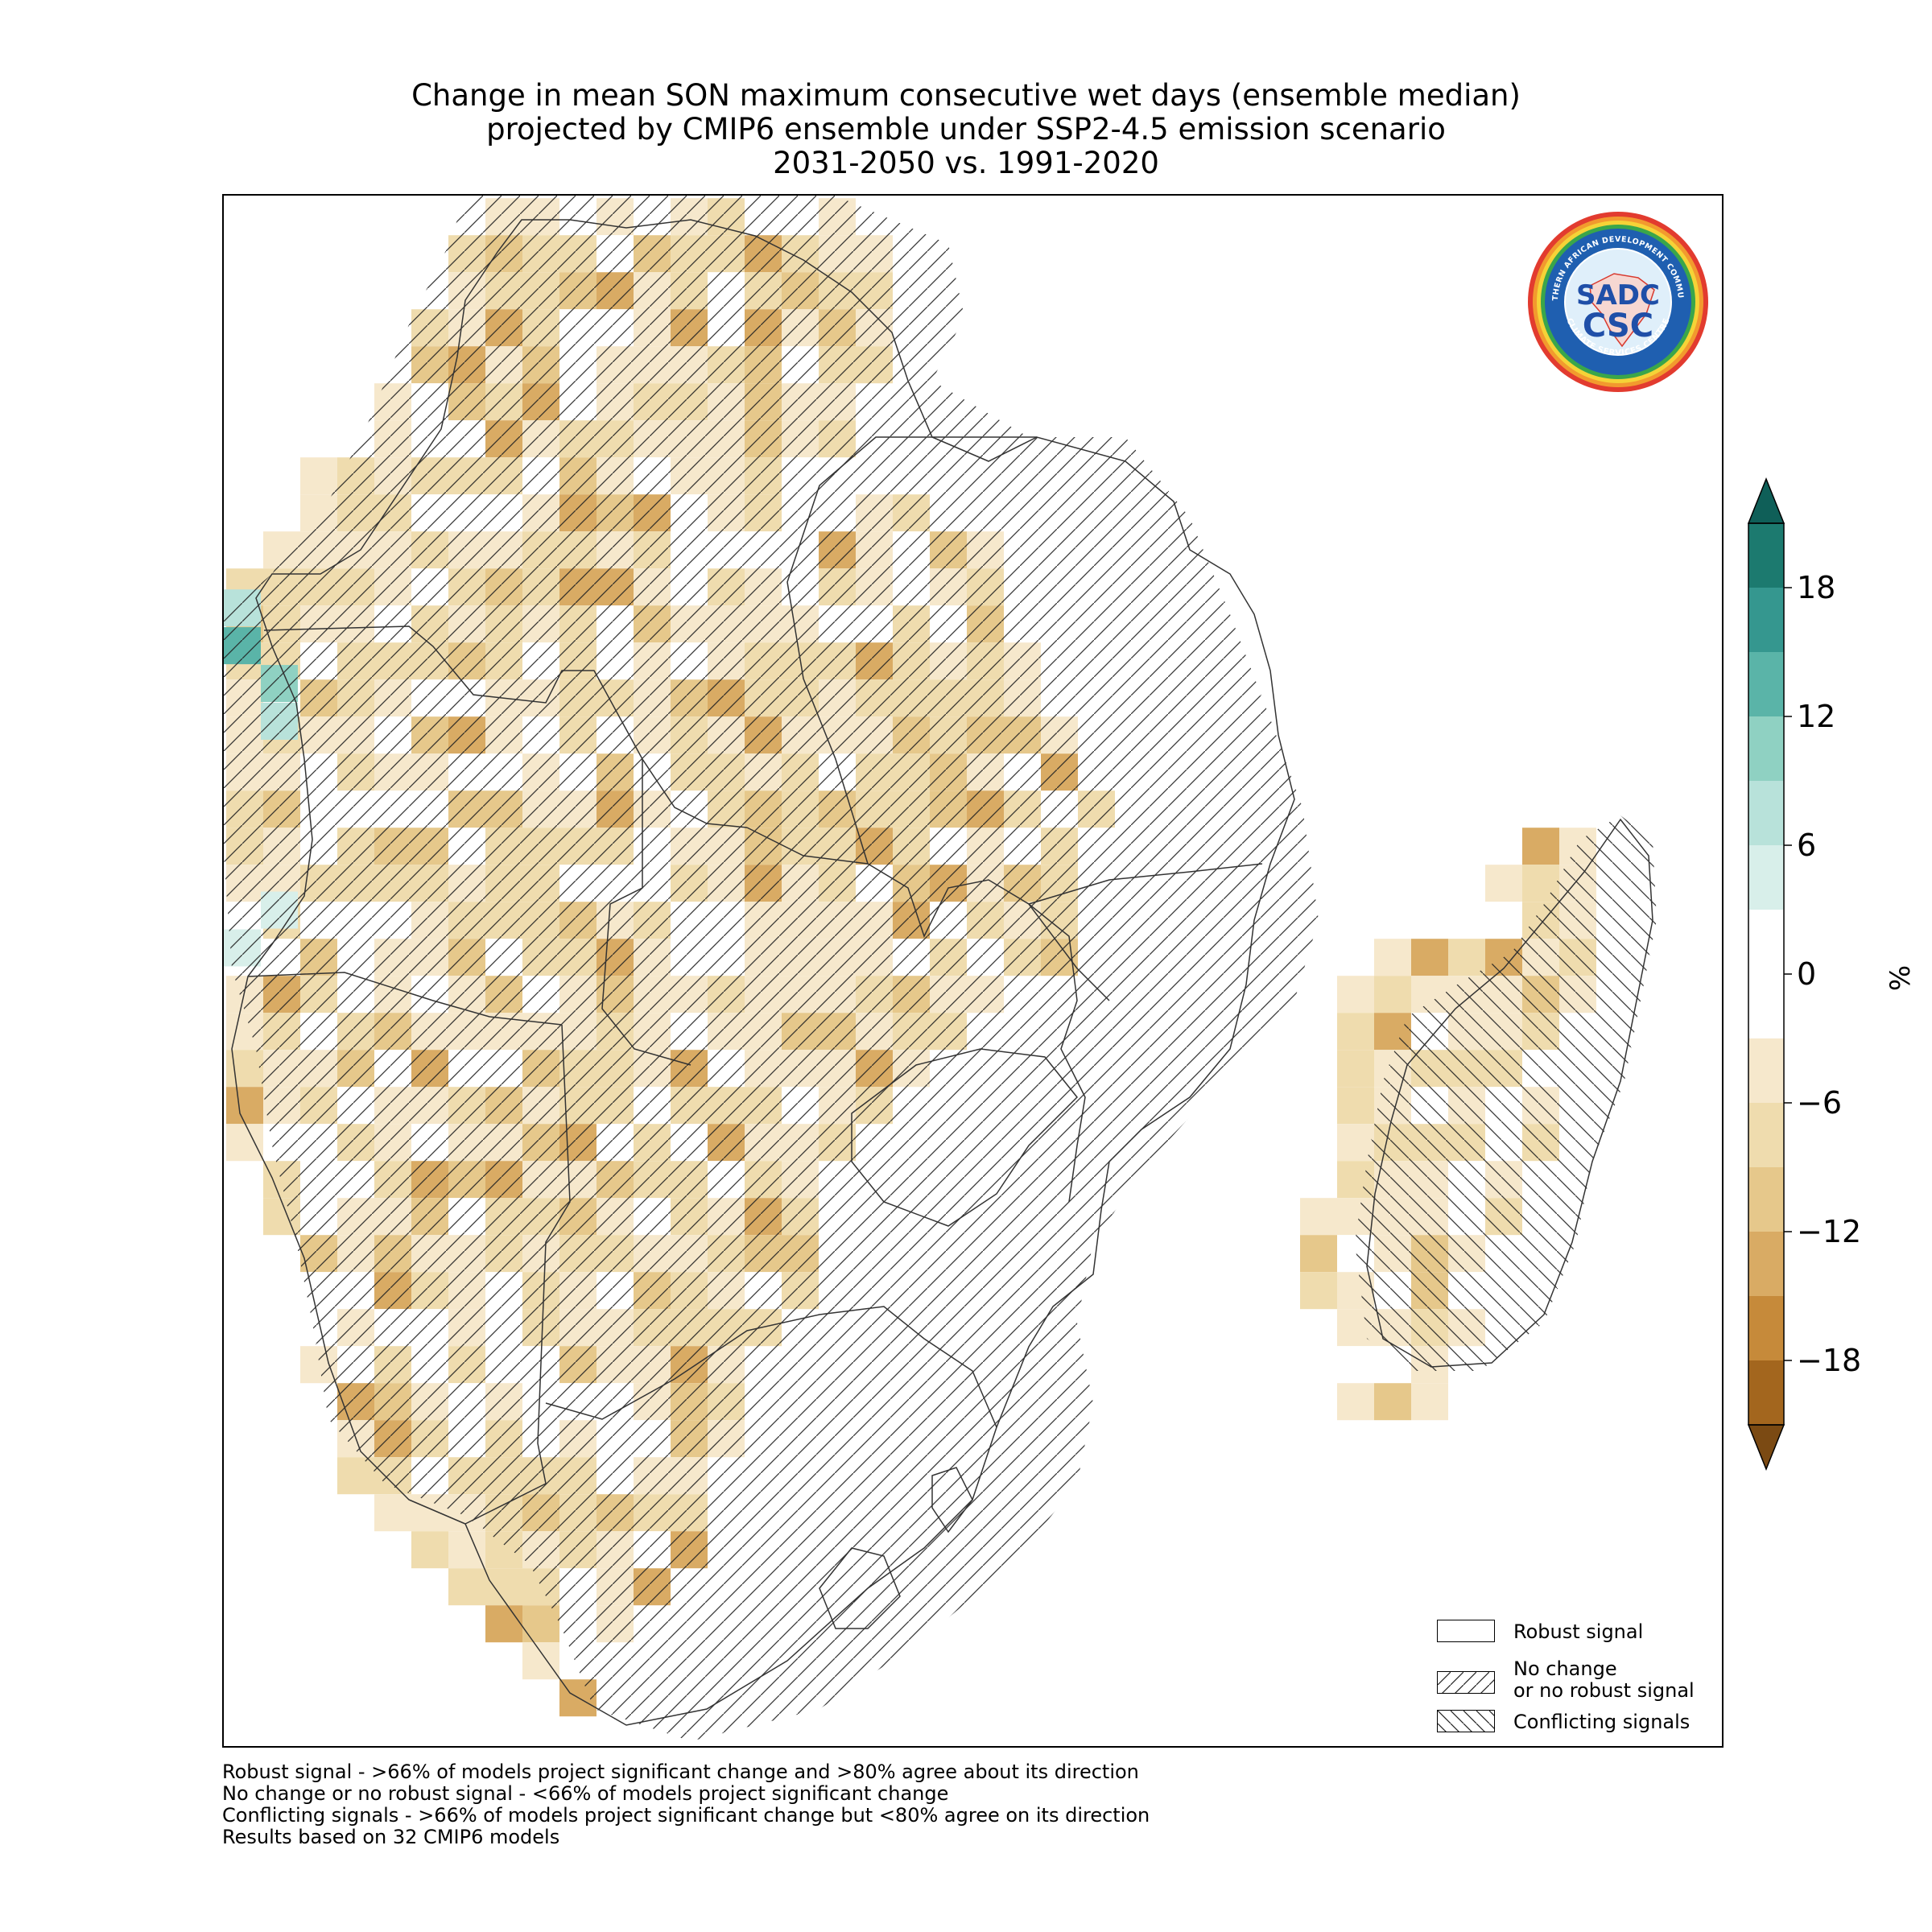 The height and width of the screenshot is (1932, 1932). I want to click on logo-text-top: SADC, so click(1618, 295).